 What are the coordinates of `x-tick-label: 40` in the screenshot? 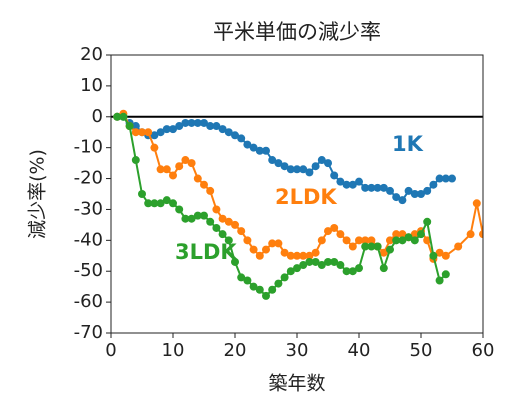 It's located at (359, 350).